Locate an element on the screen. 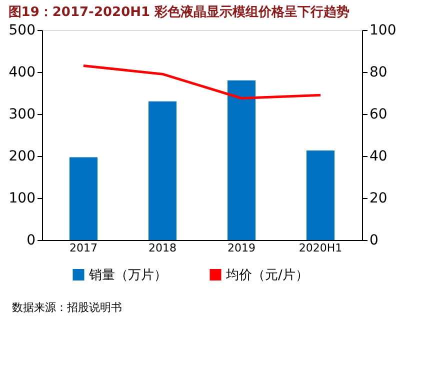 The height and width of the screenshot is (374, 443). source-note: 数据来源：招股说明书 is located at coordinates (67, 307).